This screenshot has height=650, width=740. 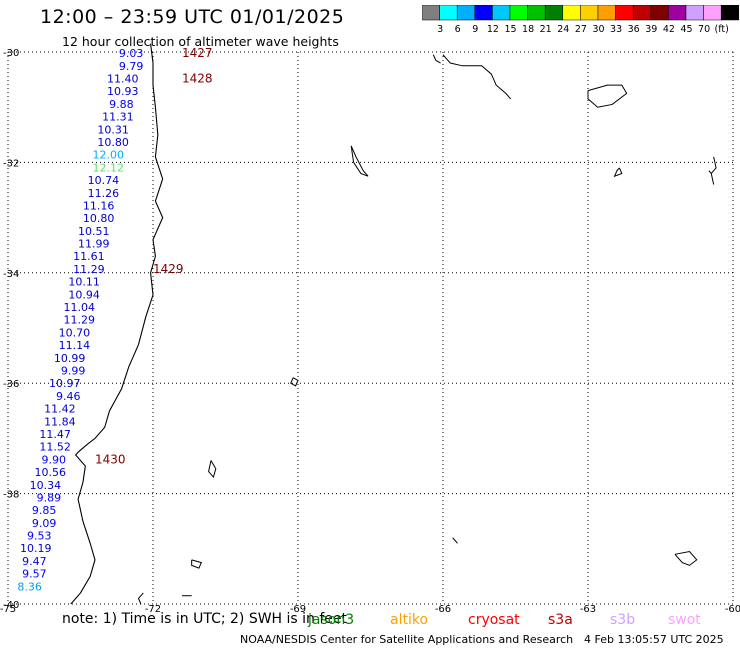 I want to click on wave-height-label: 11.04, so click(x=80, y=307).